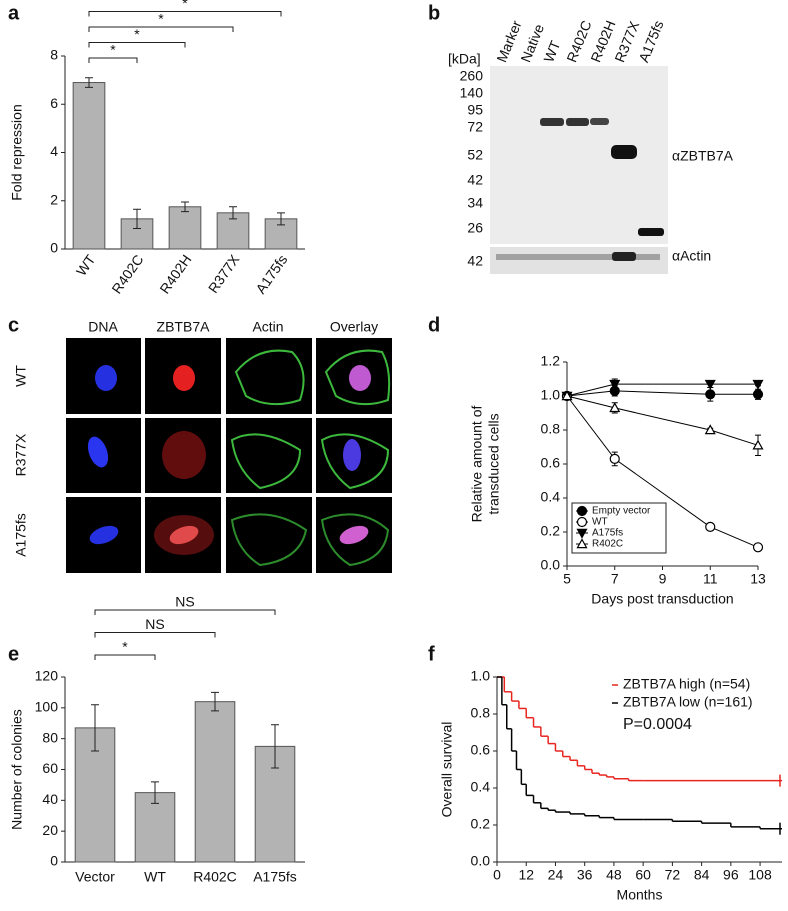  What do you see at coordinates (13, 325) in the screenshot?
I see `panel-label: c` at bounding box center [13, 325].